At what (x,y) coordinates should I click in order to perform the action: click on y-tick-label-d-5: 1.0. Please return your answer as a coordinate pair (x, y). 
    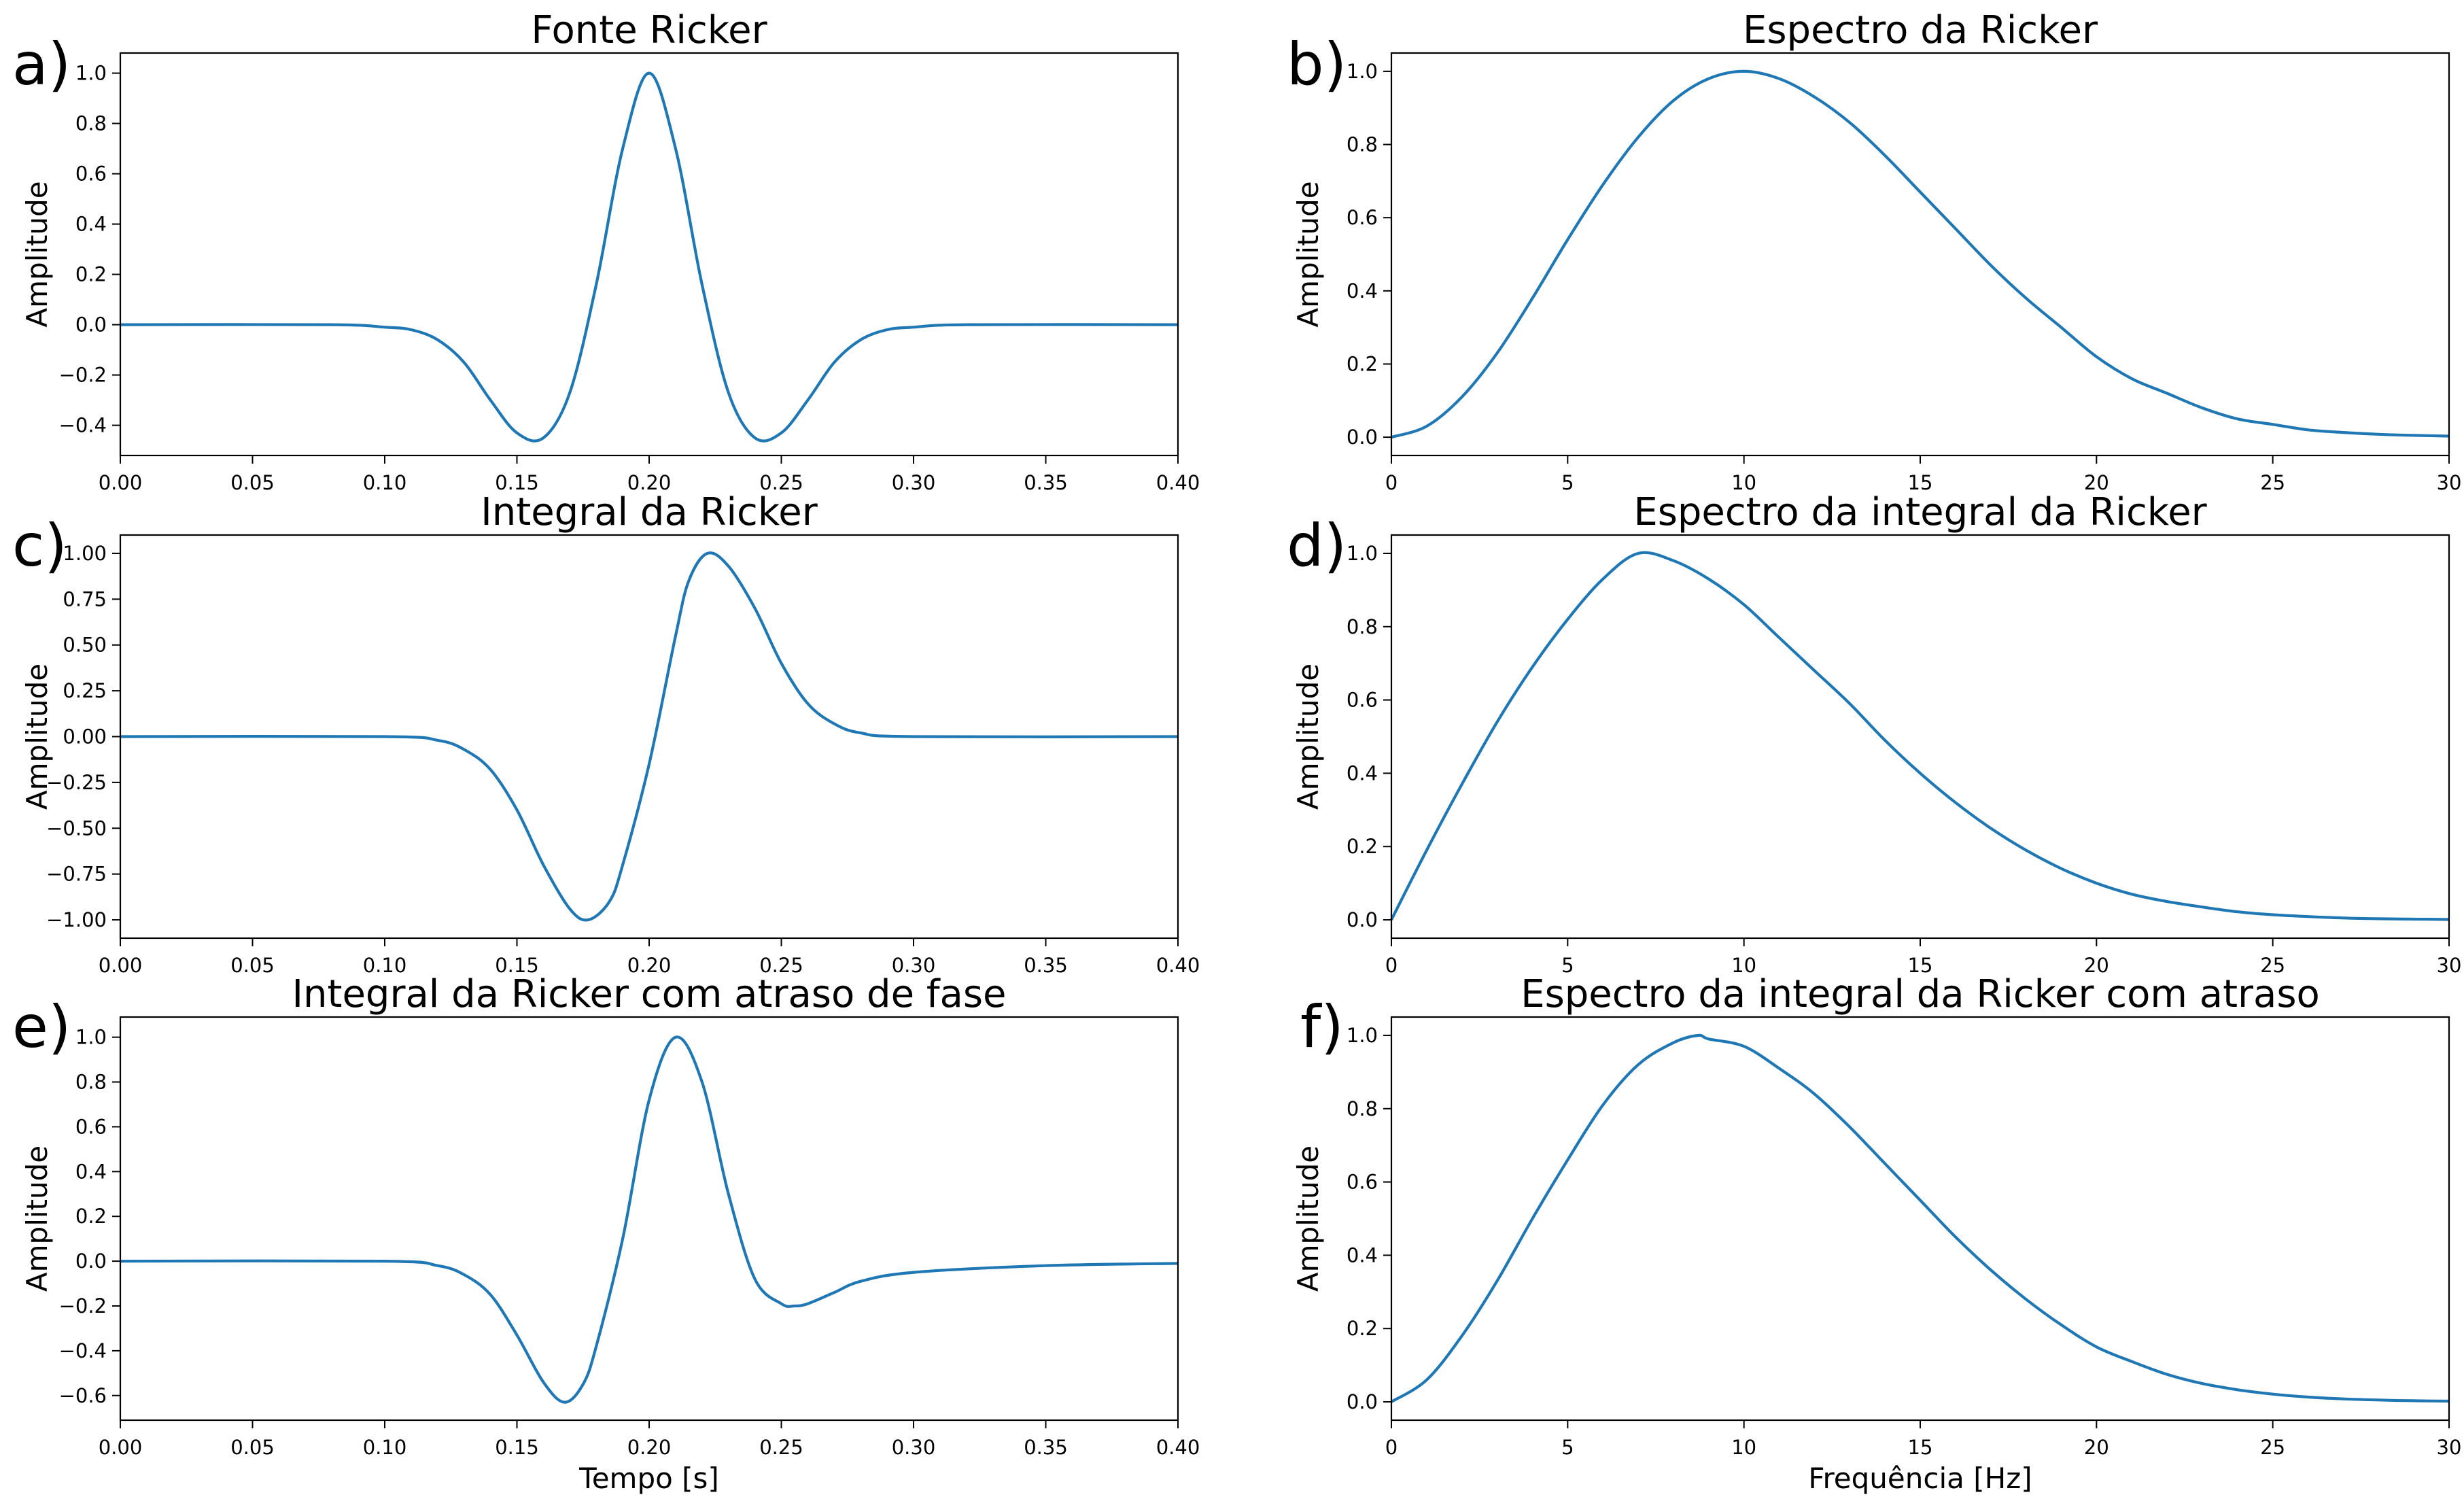
    Looking at the image, I should click on (1362, 553).